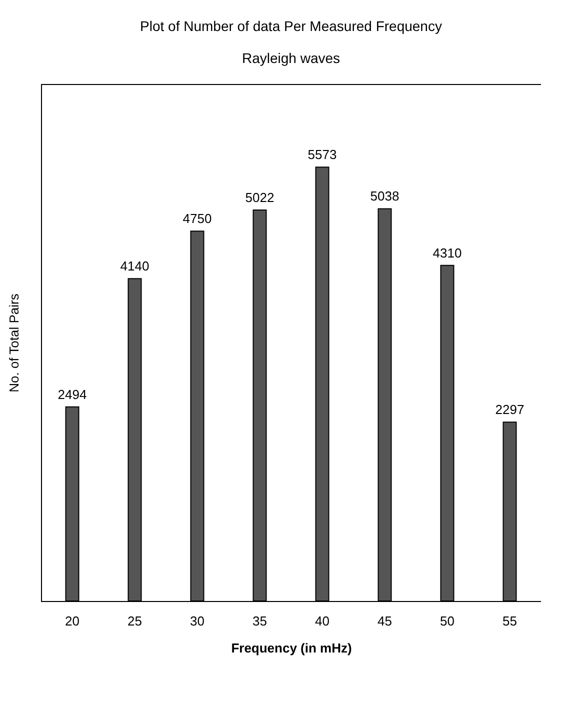  What do you see at coordinates (291, 58) in the screenshot?
I see `chart-subtitle: Rayleigh waves` at bounding box center [291, 58].